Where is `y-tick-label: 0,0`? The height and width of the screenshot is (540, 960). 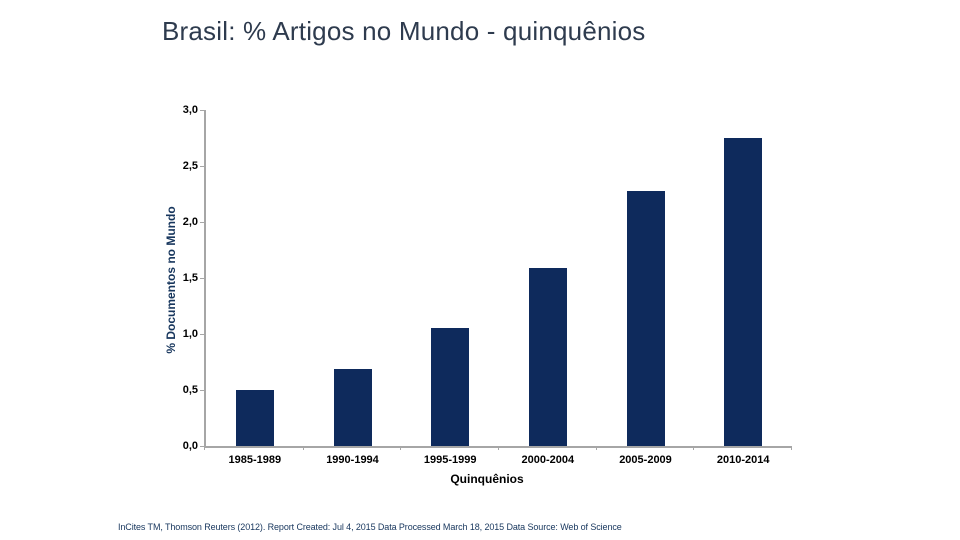
y-tick-label: 0,0 is located at coordinates (190, 446).